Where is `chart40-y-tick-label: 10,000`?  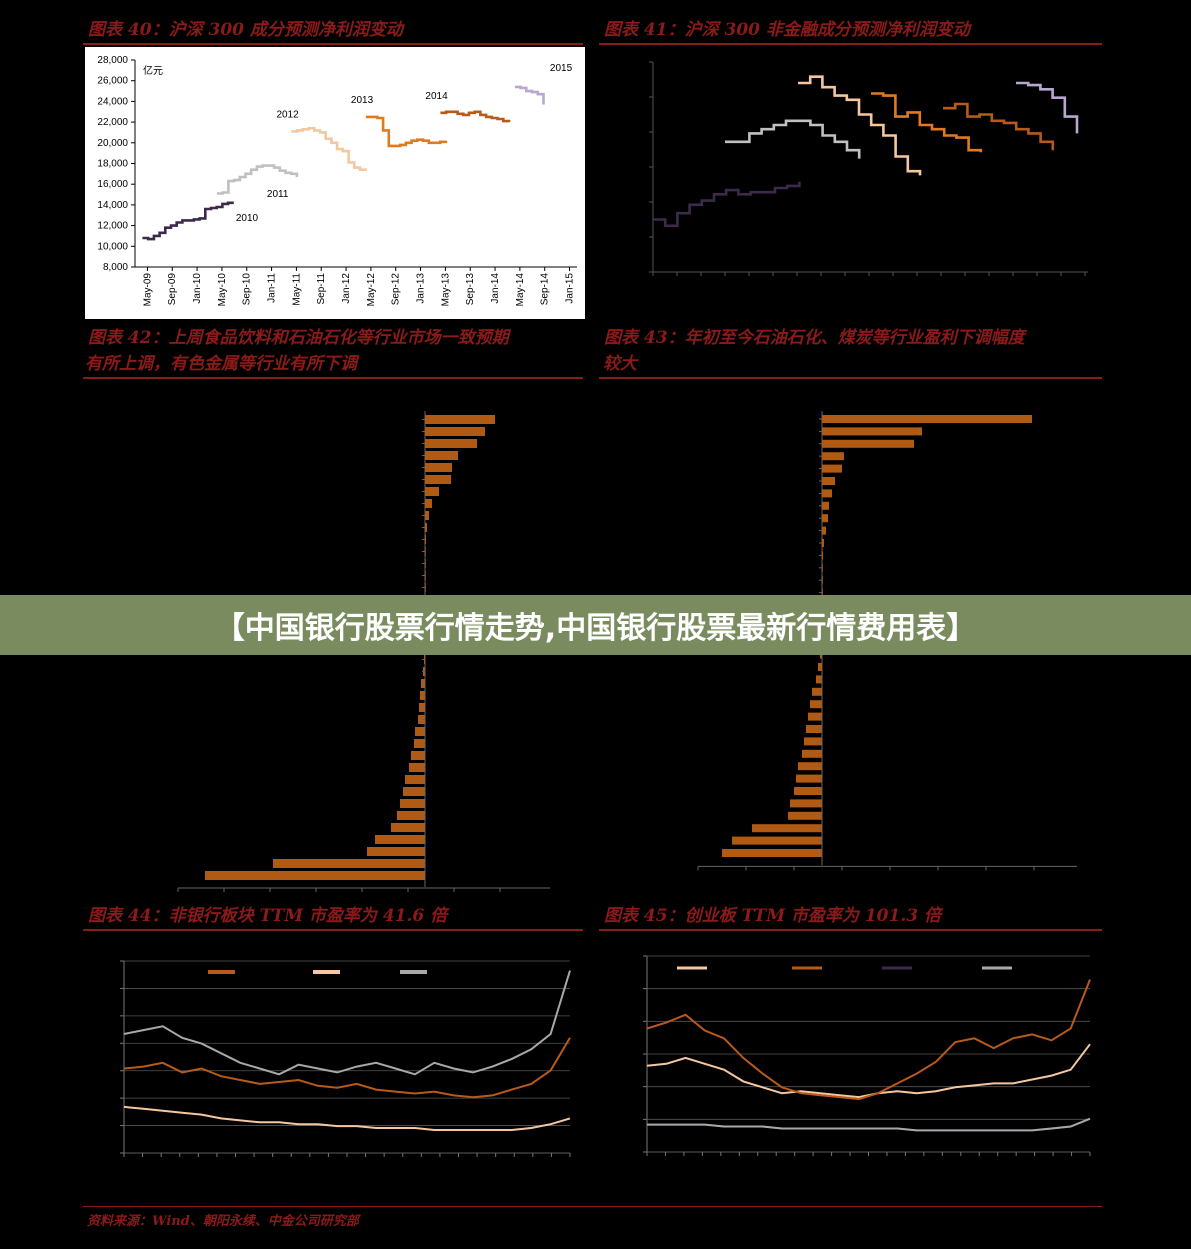 chart40-y-tick-label: 10,000 is located at coordinates (112, 246).